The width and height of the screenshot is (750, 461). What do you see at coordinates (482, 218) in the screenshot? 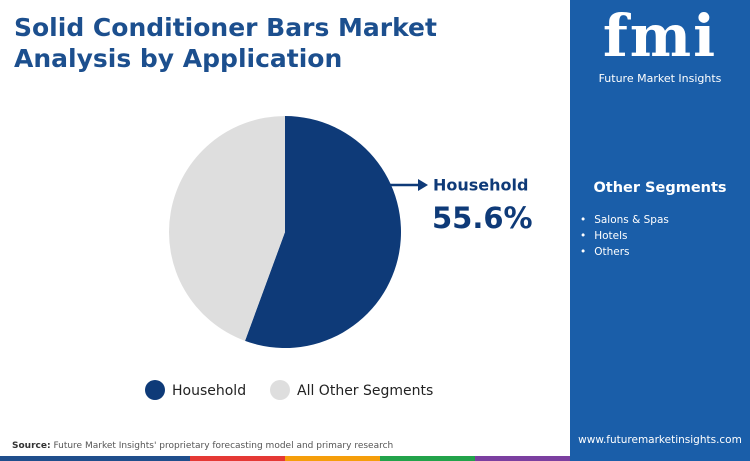
I see `callout-value: 55.6%` at bounding box center [482, 218].